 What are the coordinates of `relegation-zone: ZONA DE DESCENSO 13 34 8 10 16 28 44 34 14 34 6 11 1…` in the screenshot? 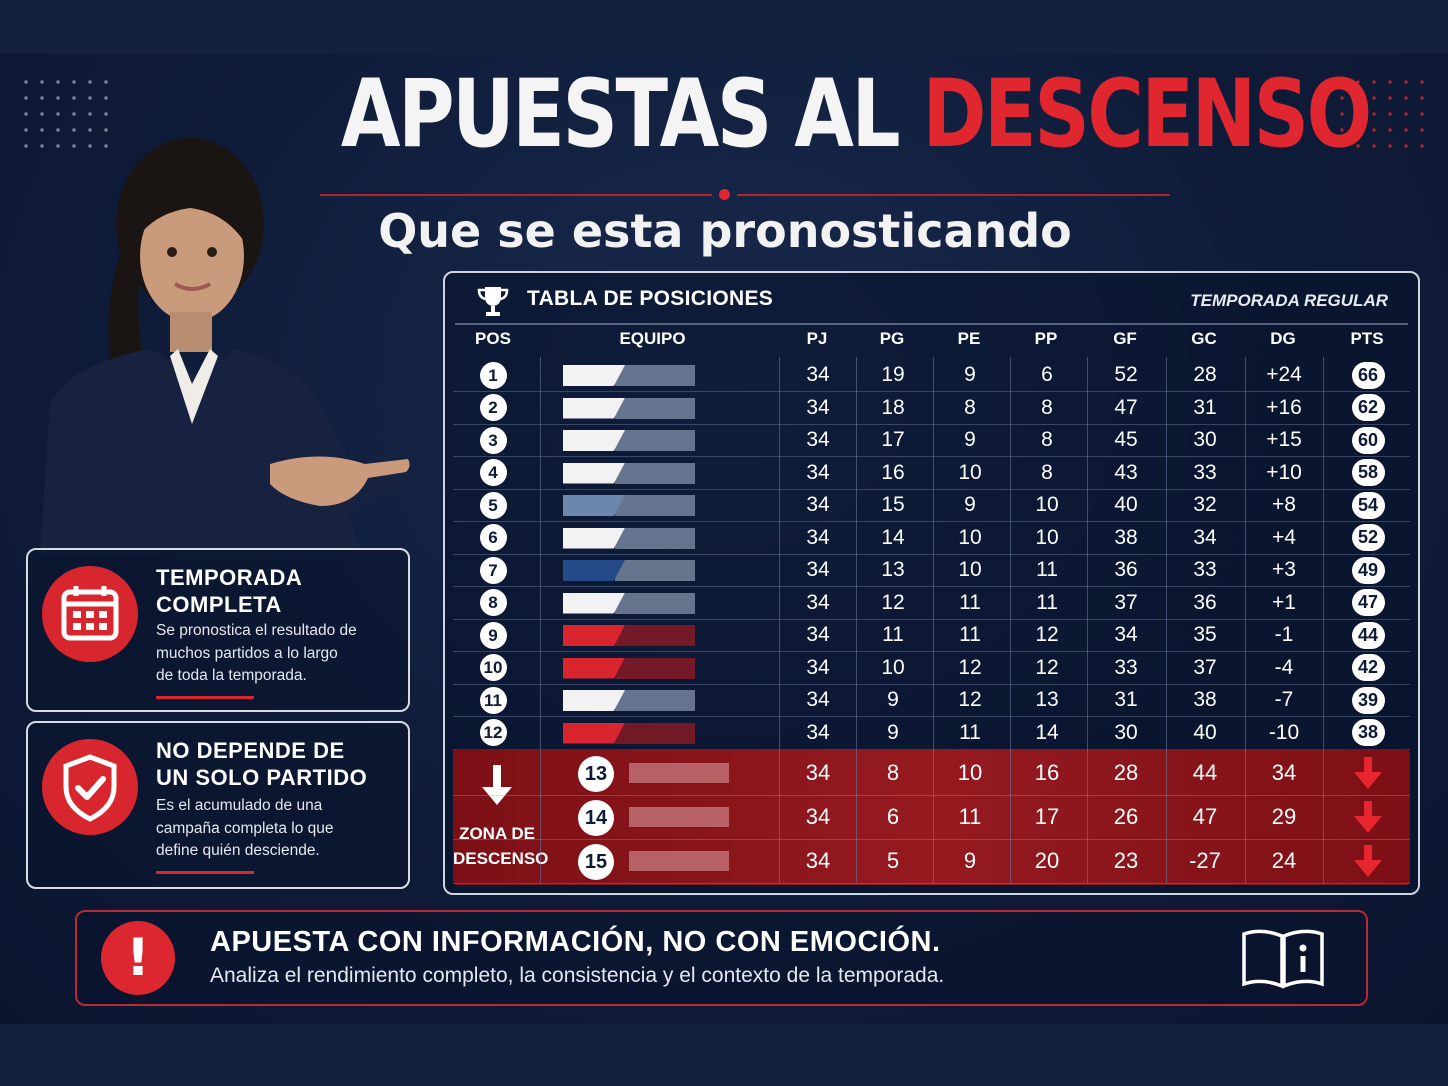 It's located at (931, 817).